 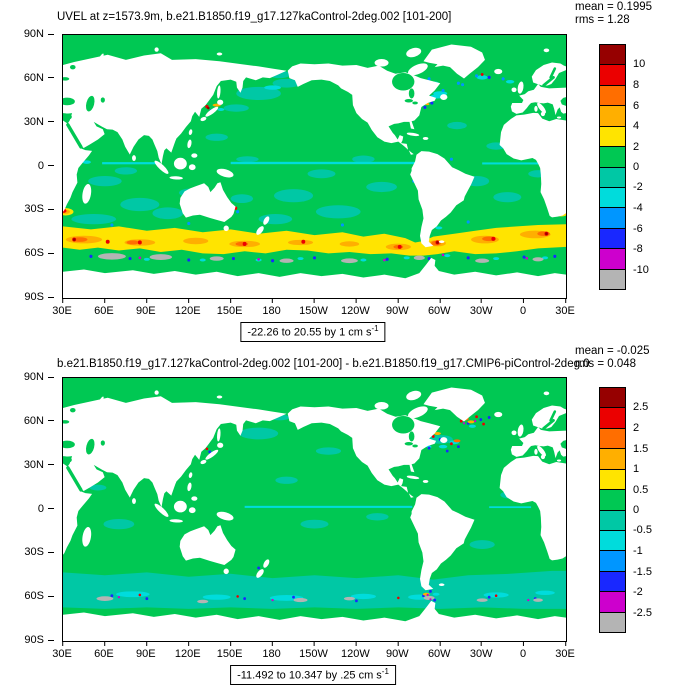 I want to click on colorbar-labels: 2.5 2 1.5 1 0.5 0 -0.5 -1 -1.5 -2 -2.5, so click(x=658, y=510).